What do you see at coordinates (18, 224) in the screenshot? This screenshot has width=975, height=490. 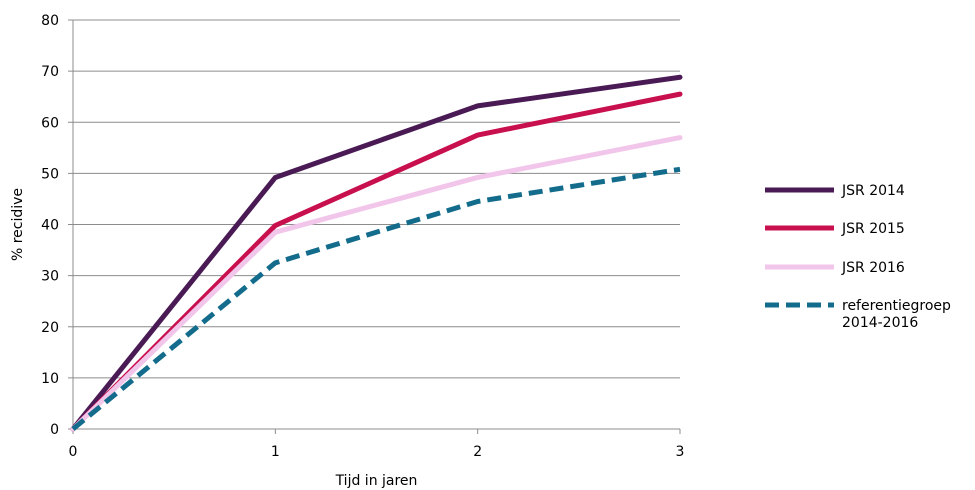 I see `y-axis-label: % recidive` at bounding box center [18, 224].